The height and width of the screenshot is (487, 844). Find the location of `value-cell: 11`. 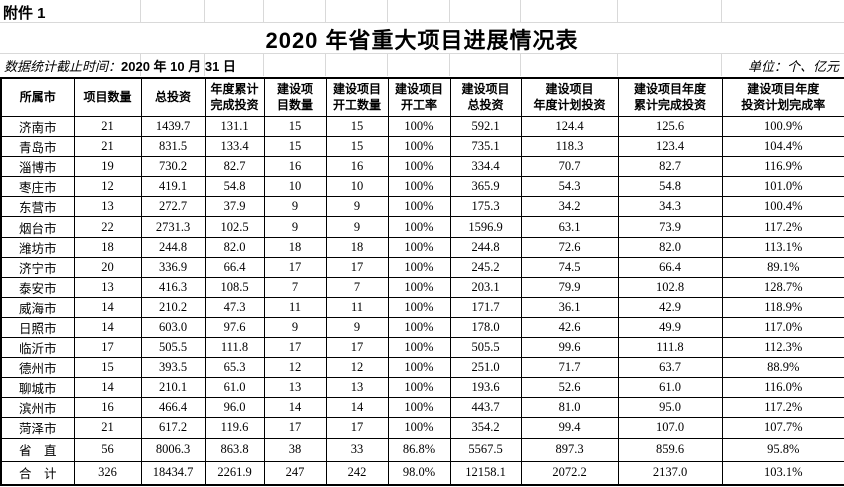

value-cell: 11 is located at coordinates (295, 307).